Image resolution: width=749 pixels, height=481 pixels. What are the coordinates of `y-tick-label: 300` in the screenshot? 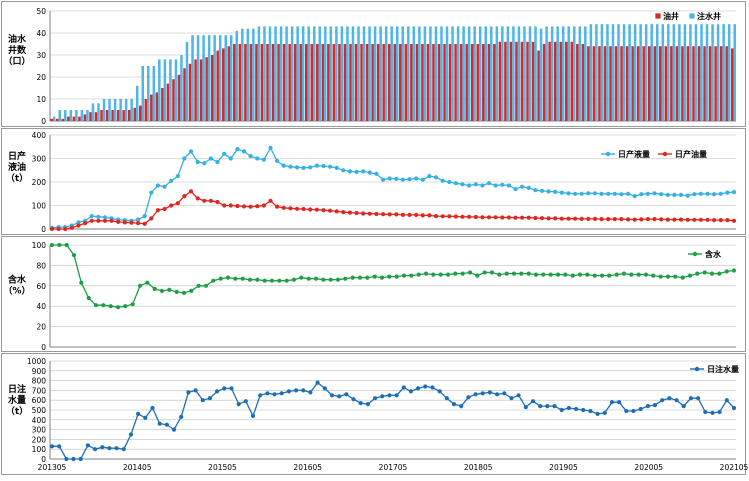 It's located at (39, 430).